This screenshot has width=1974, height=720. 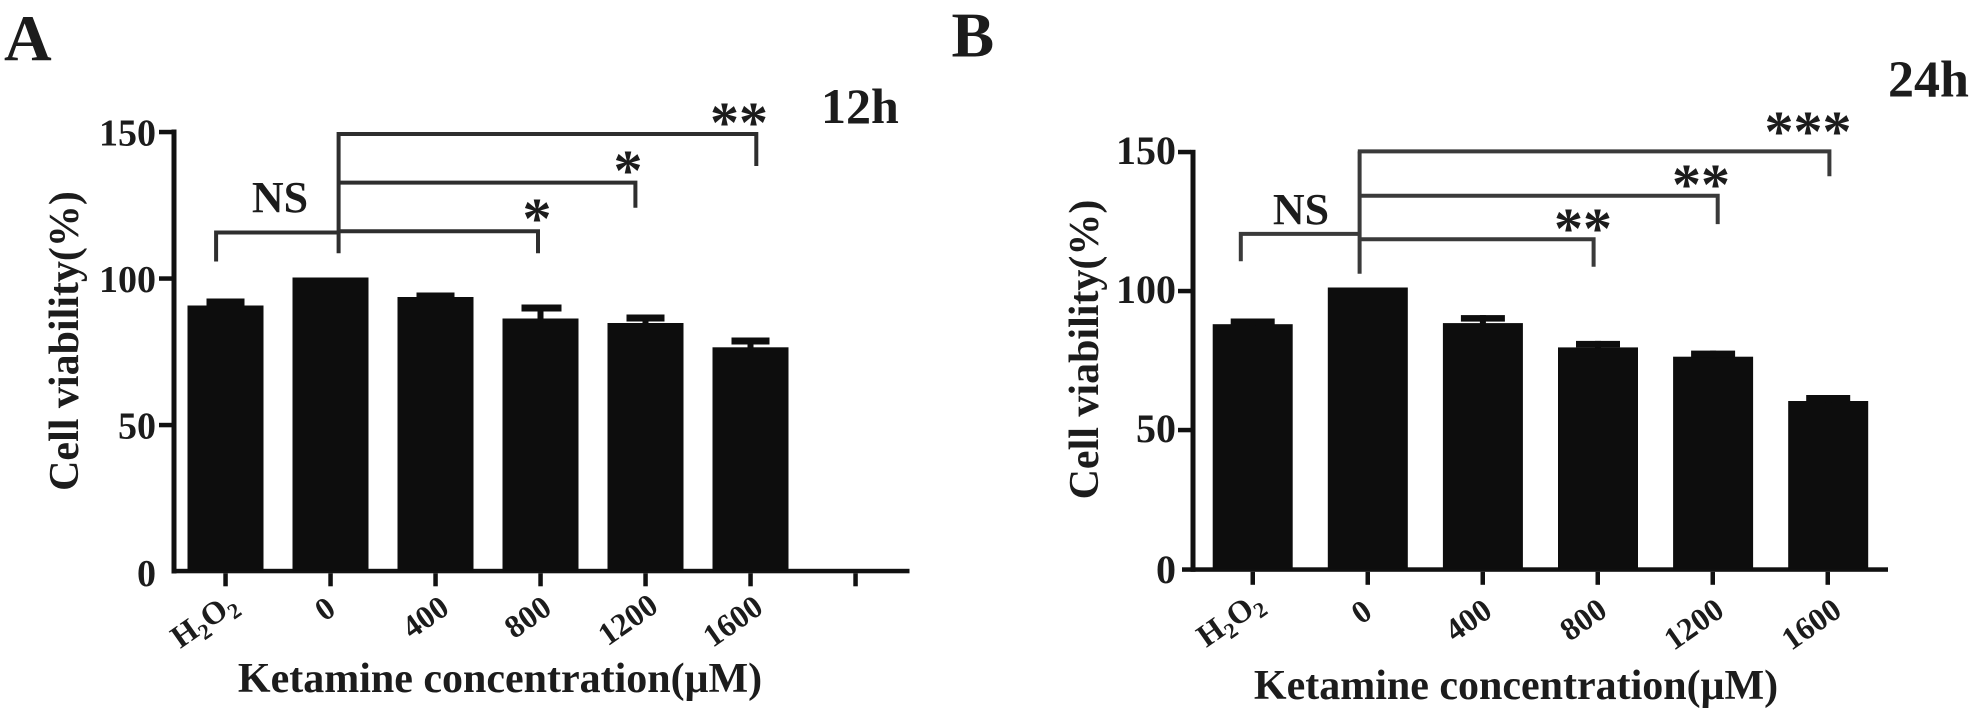 I want to click on svg-text: B, so click(x=973, y=35).